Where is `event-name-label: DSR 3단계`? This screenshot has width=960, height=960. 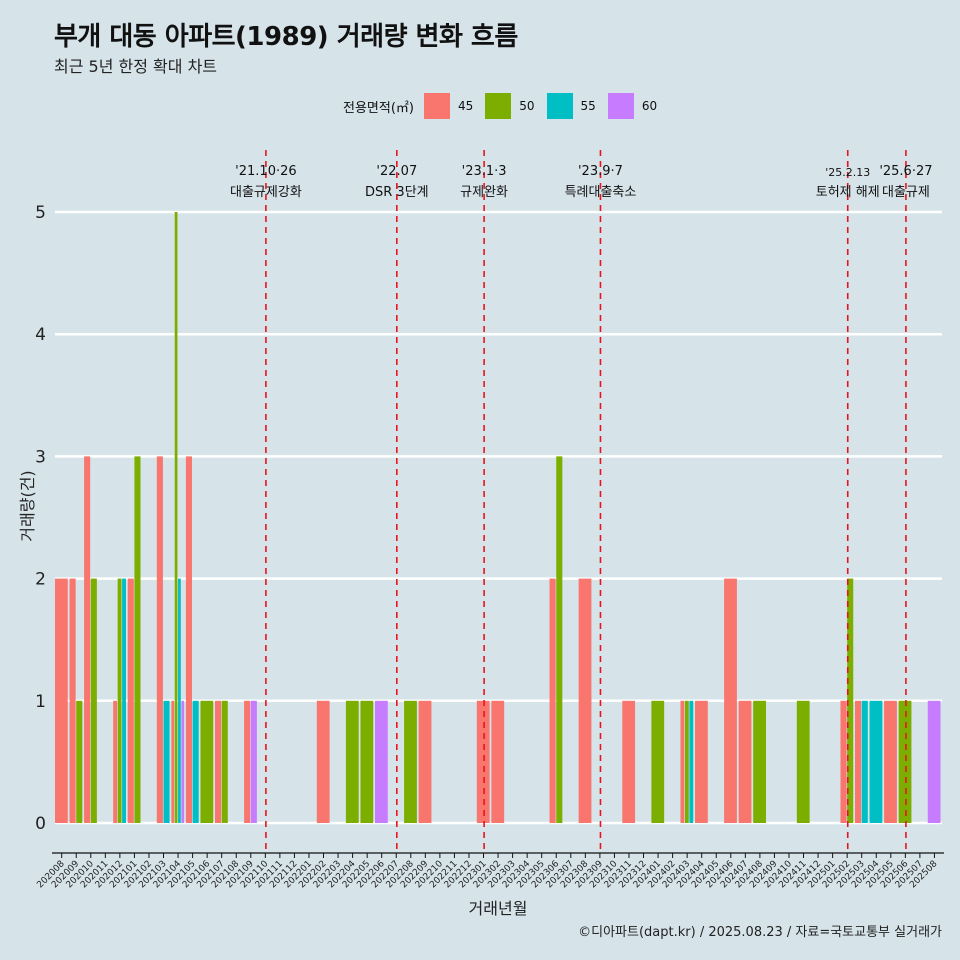 event-name-label: DSR 3단계 is located at coordinates (397, 192).